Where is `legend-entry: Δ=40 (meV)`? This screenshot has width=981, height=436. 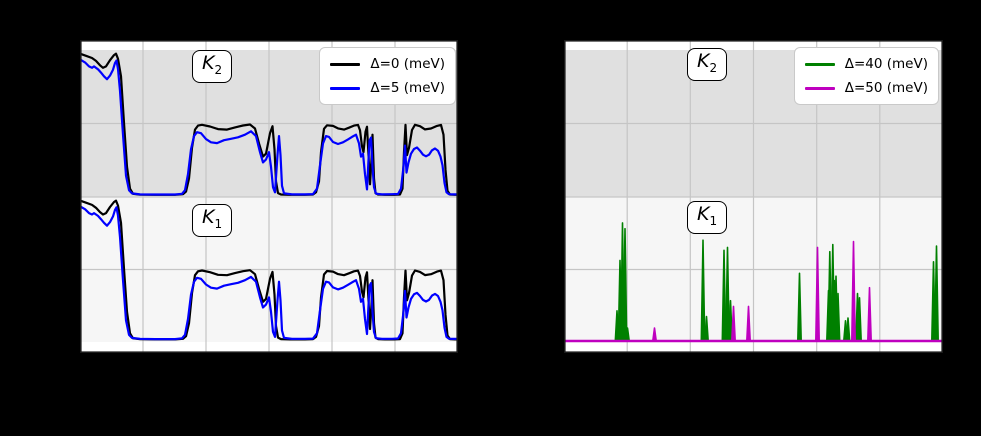 legend-entry: Δ=40 (meV) is located at coordinates (866, 64).